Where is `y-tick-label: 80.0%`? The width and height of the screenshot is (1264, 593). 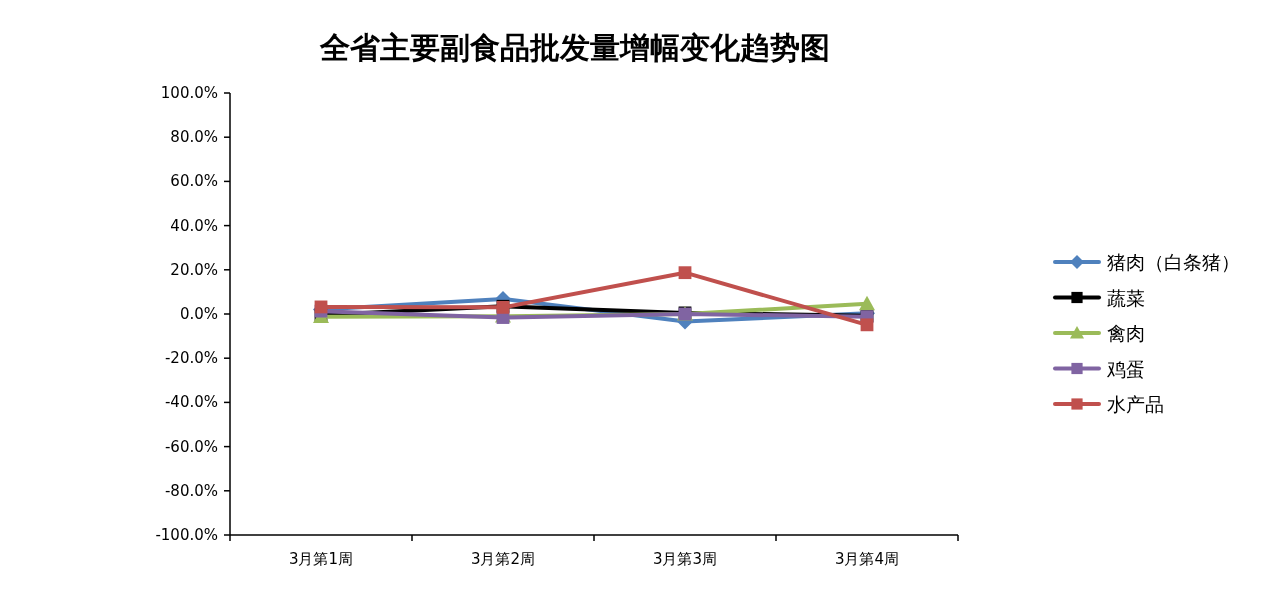
y-tick-label: 80.0% is located at coordinates (194, 137).